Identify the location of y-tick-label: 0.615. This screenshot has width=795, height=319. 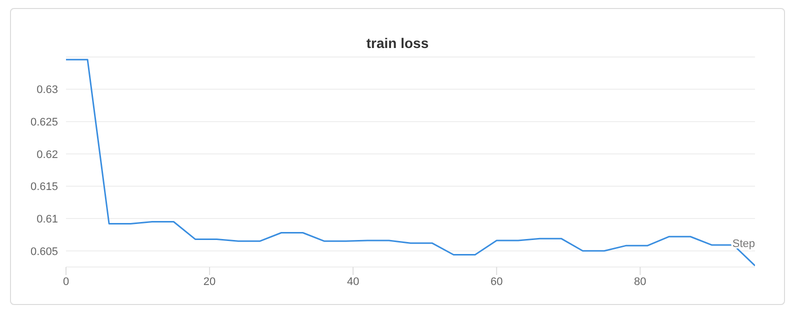
(44, 187).